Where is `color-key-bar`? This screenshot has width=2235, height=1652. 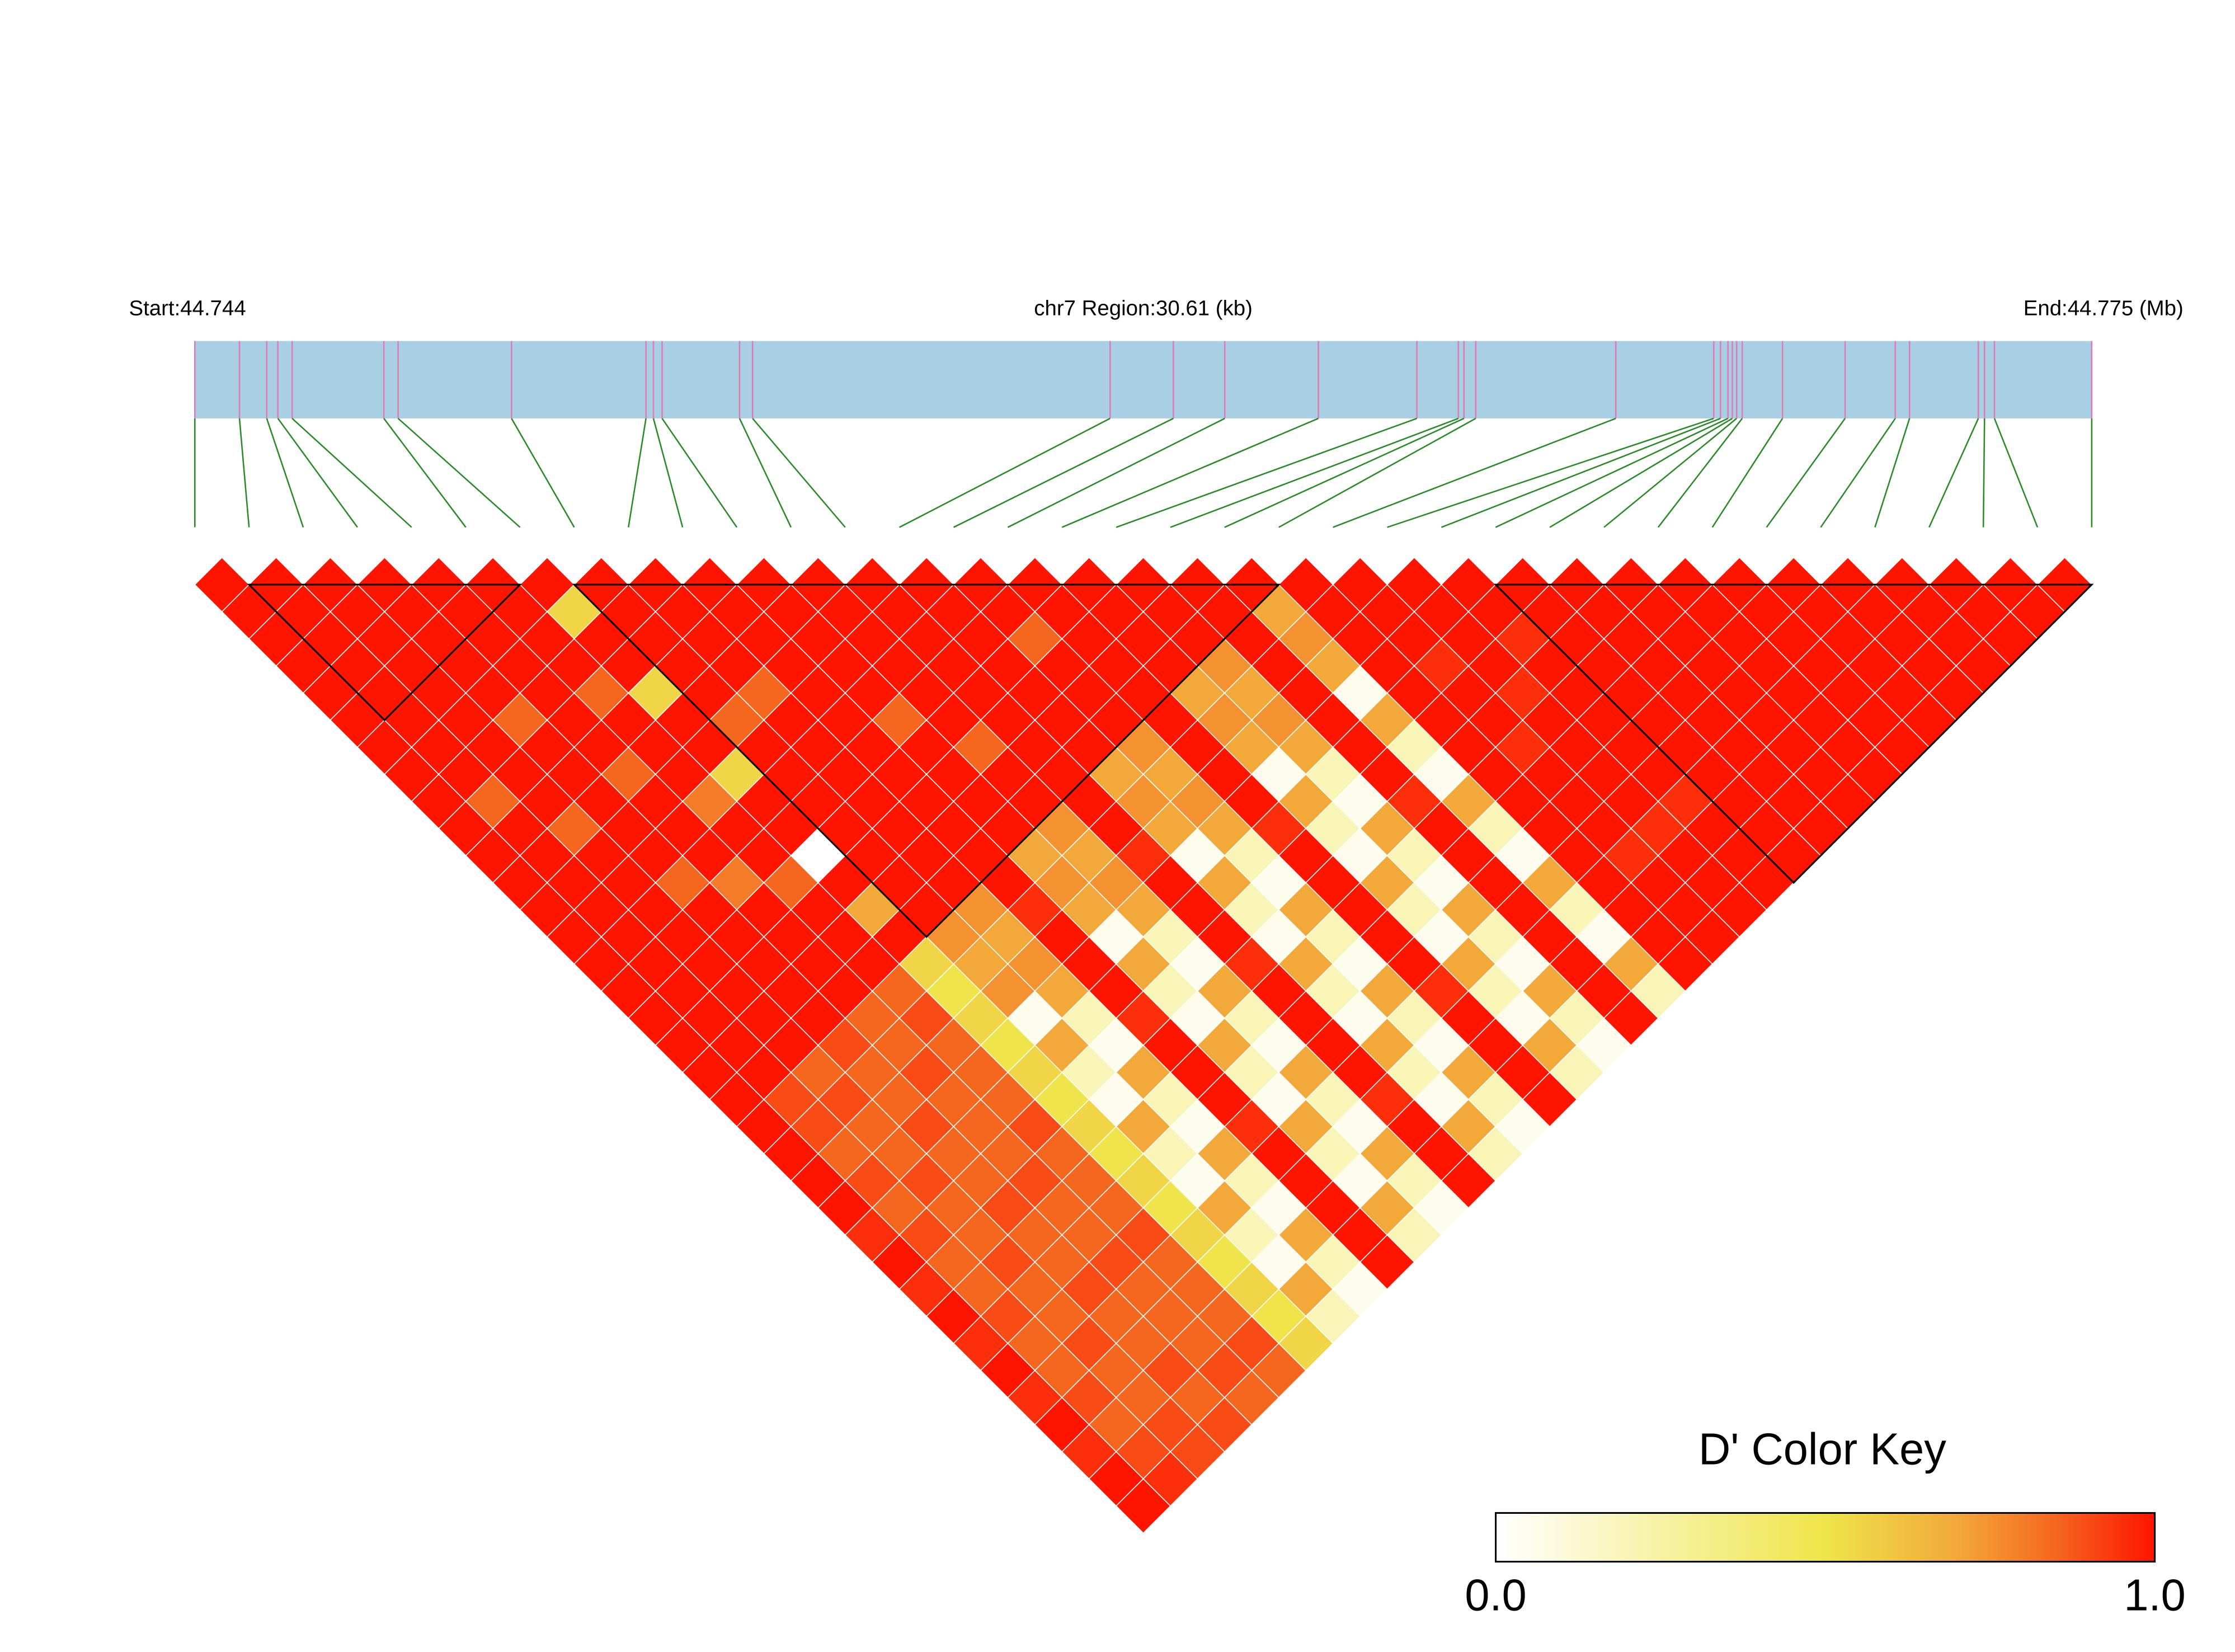 color-key-bar is located at coordinates (1825, 1537).